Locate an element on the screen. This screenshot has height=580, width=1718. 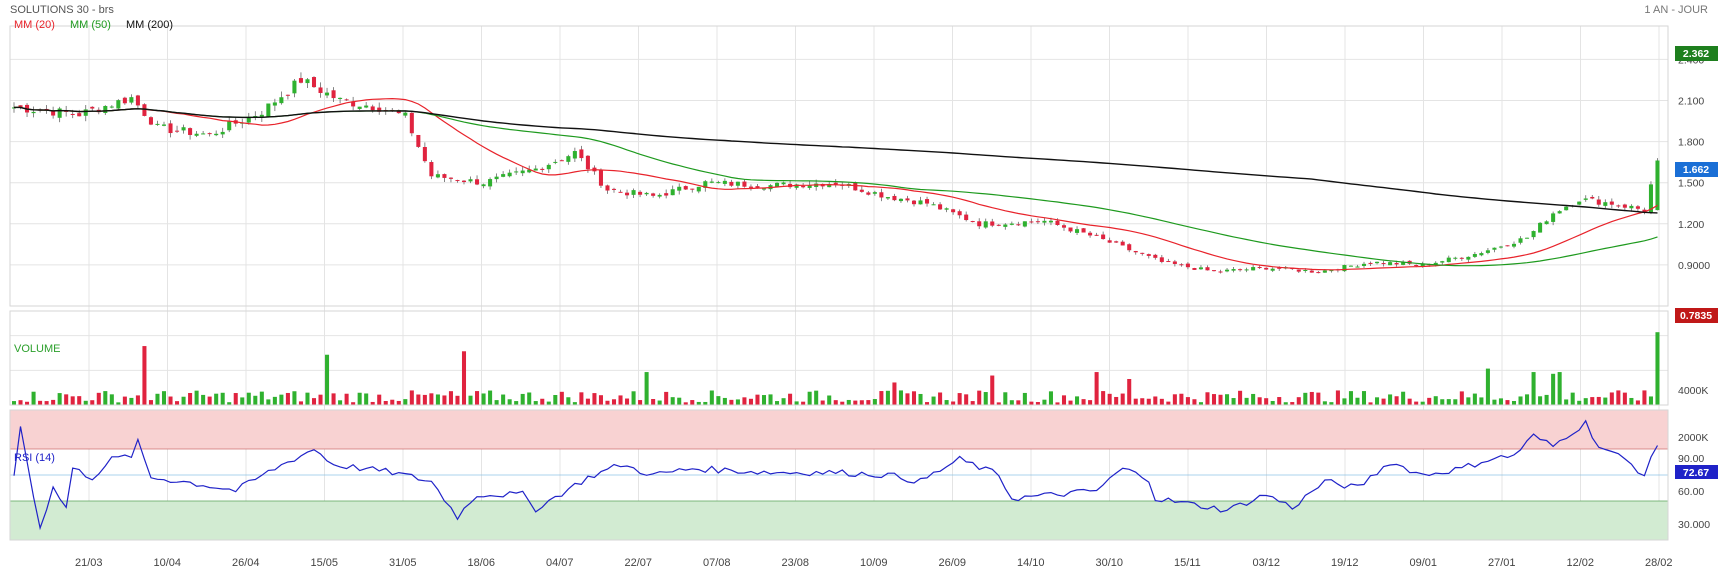
legend-ma50: MM (50) is located at coordinates (90, 25).